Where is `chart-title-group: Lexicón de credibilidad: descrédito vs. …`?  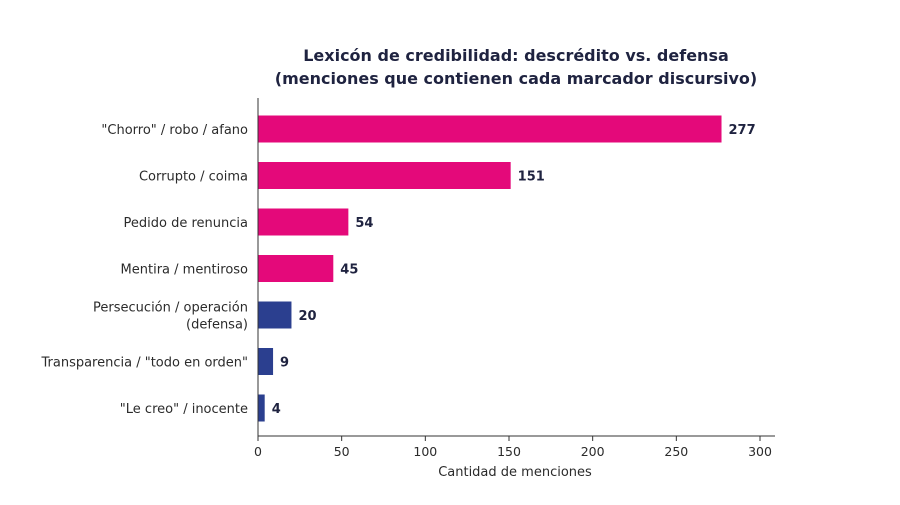
chart-title-group: Lexicón de credibilidad: descrédito vs. … is located at coordinates (516, 67).